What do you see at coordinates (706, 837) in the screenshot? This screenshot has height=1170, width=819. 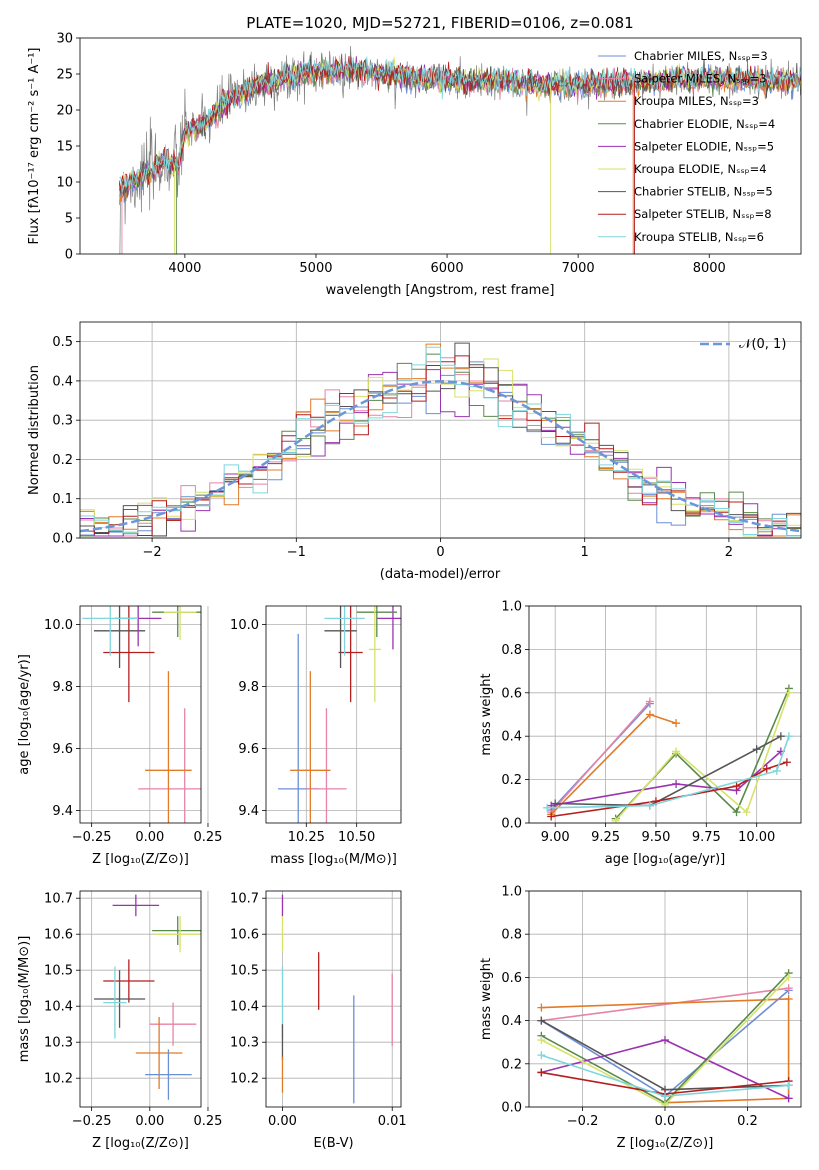 I see `x-tick-label: 9.75` at bounding box center [706, 837].